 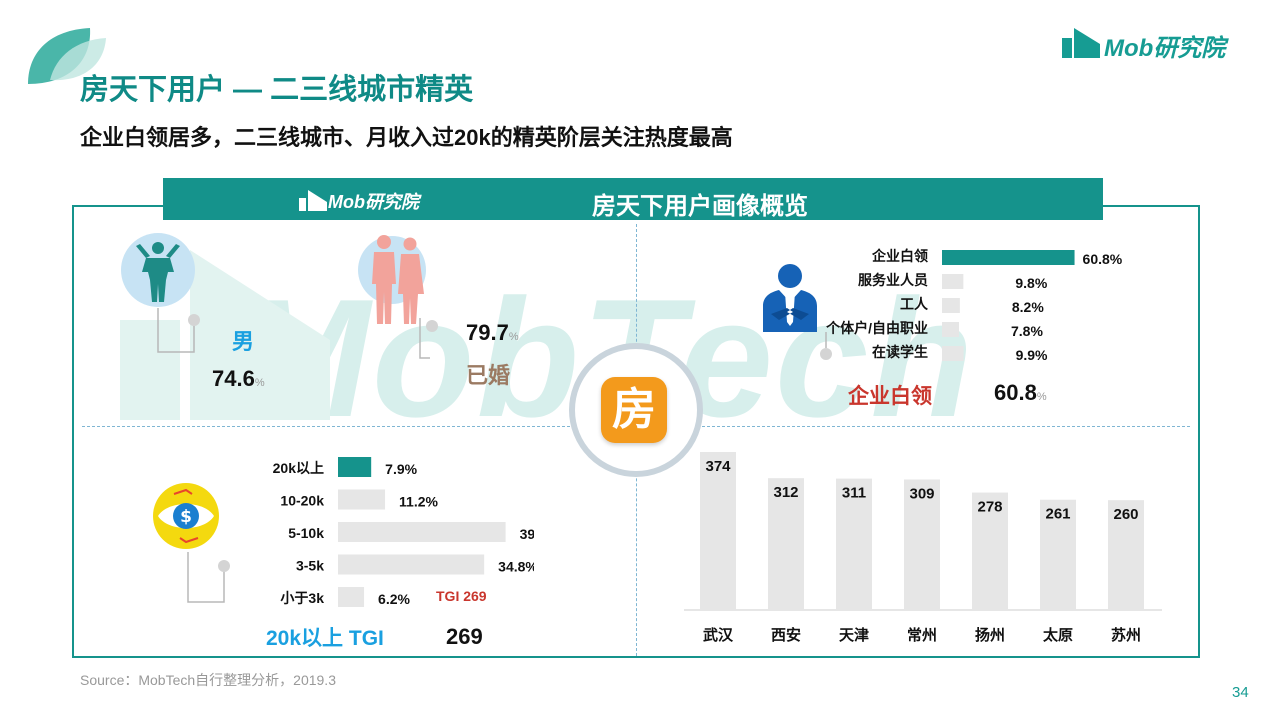 I want to click on city-tick-label: 苏州, so click(x=1126, y=635).